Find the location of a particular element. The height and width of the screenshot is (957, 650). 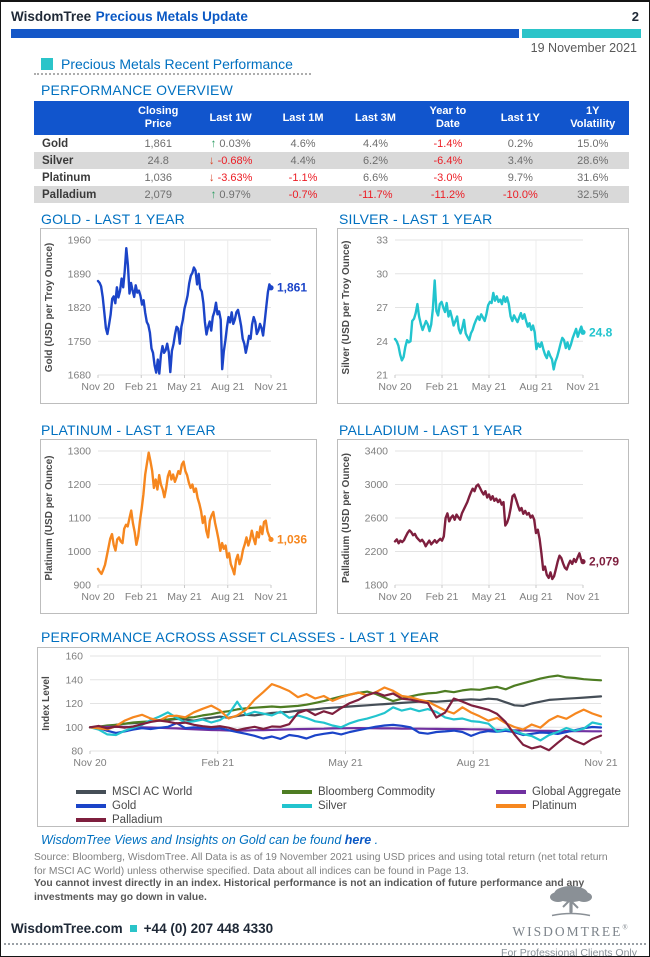

value-cell-0: 4.4% is located at coordinates (303, 160).